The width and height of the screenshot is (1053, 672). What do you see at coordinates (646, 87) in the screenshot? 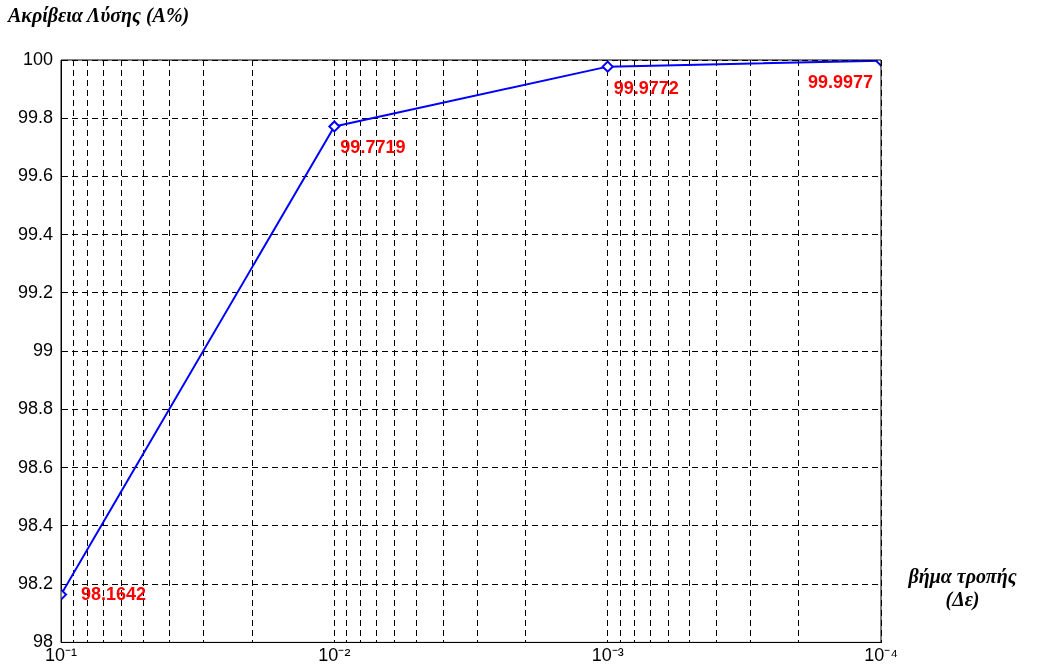
I see `data-label: 99.9772` at bounding box center [646, 87].